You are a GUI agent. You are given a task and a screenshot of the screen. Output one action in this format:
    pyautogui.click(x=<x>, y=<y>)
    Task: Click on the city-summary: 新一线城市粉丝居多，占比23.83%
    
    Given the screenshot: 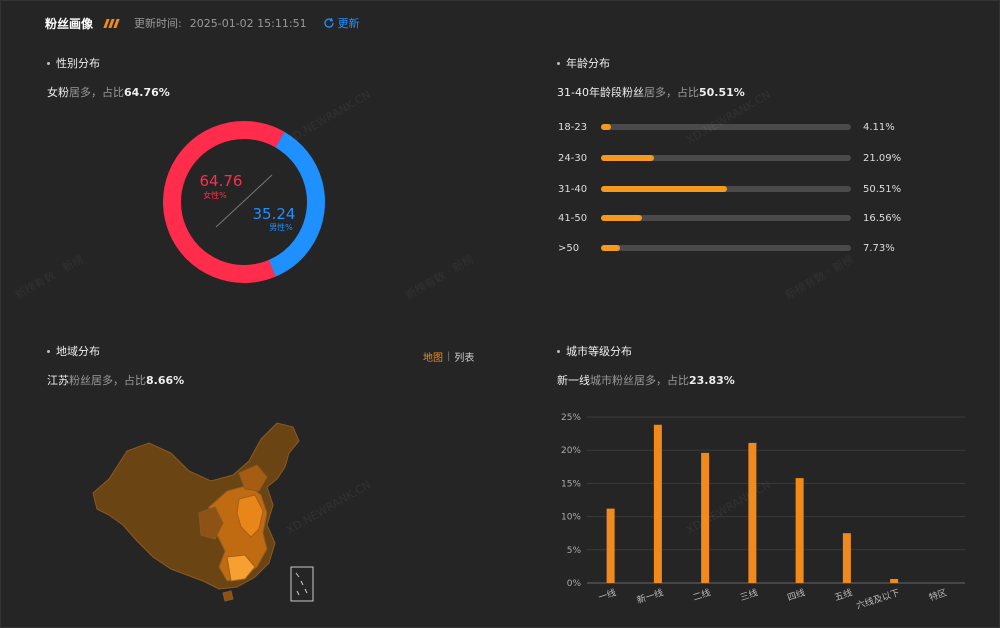 What is the action you would take?
    pyautogui.click(x=646, y=380)
    